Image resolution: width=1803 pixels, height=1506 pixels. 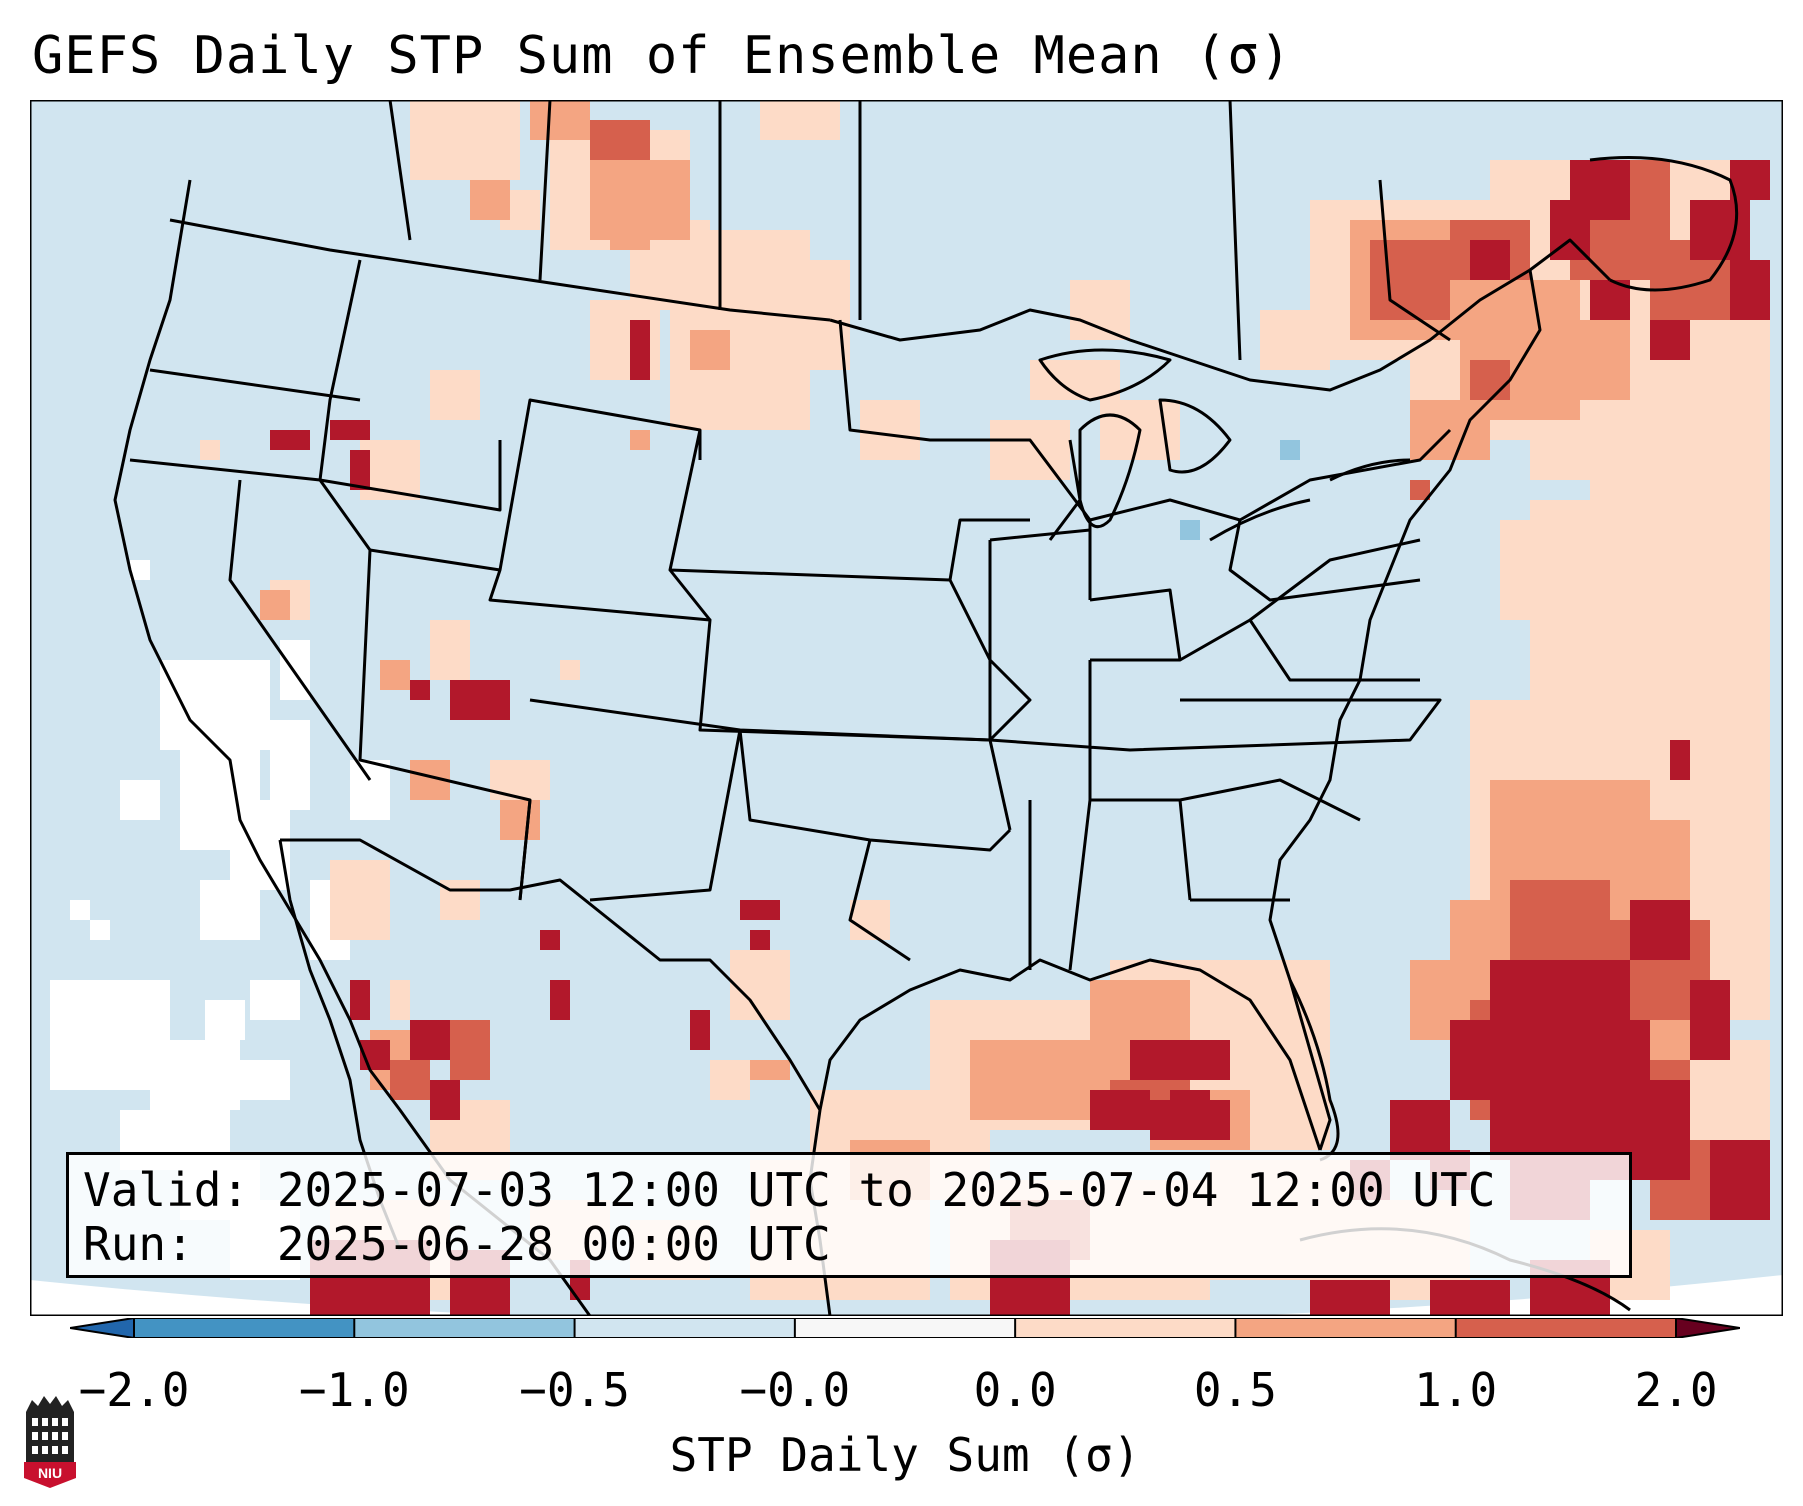 What do you see at coordinates (574, 1390) in the screenshot?
I see `colorbar-tick-label: −0.5` at bounding box center [574, 1390].